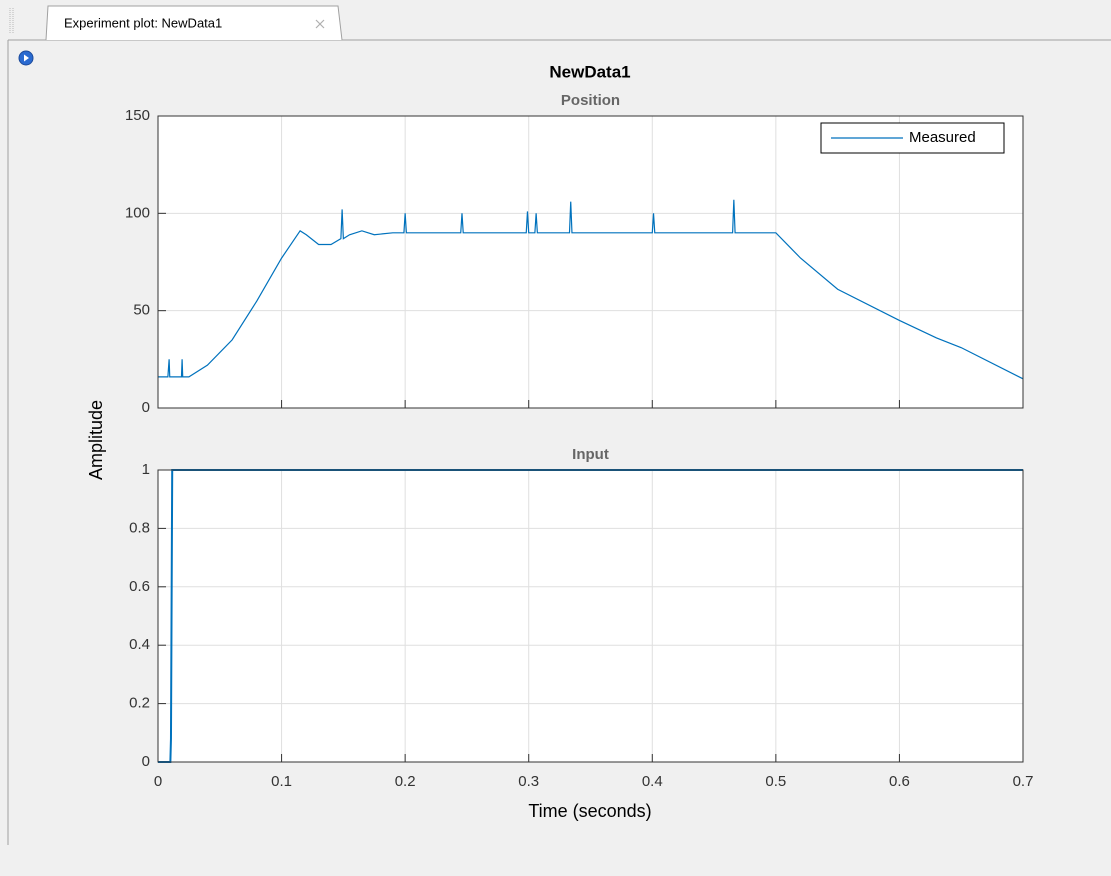 Image resolution: width=1111 pixels, height=876 pixels. What do you see at coordinates (590, 454) in the screenshot?
I see `axes-title: Input` at bounding box center [590, 454].